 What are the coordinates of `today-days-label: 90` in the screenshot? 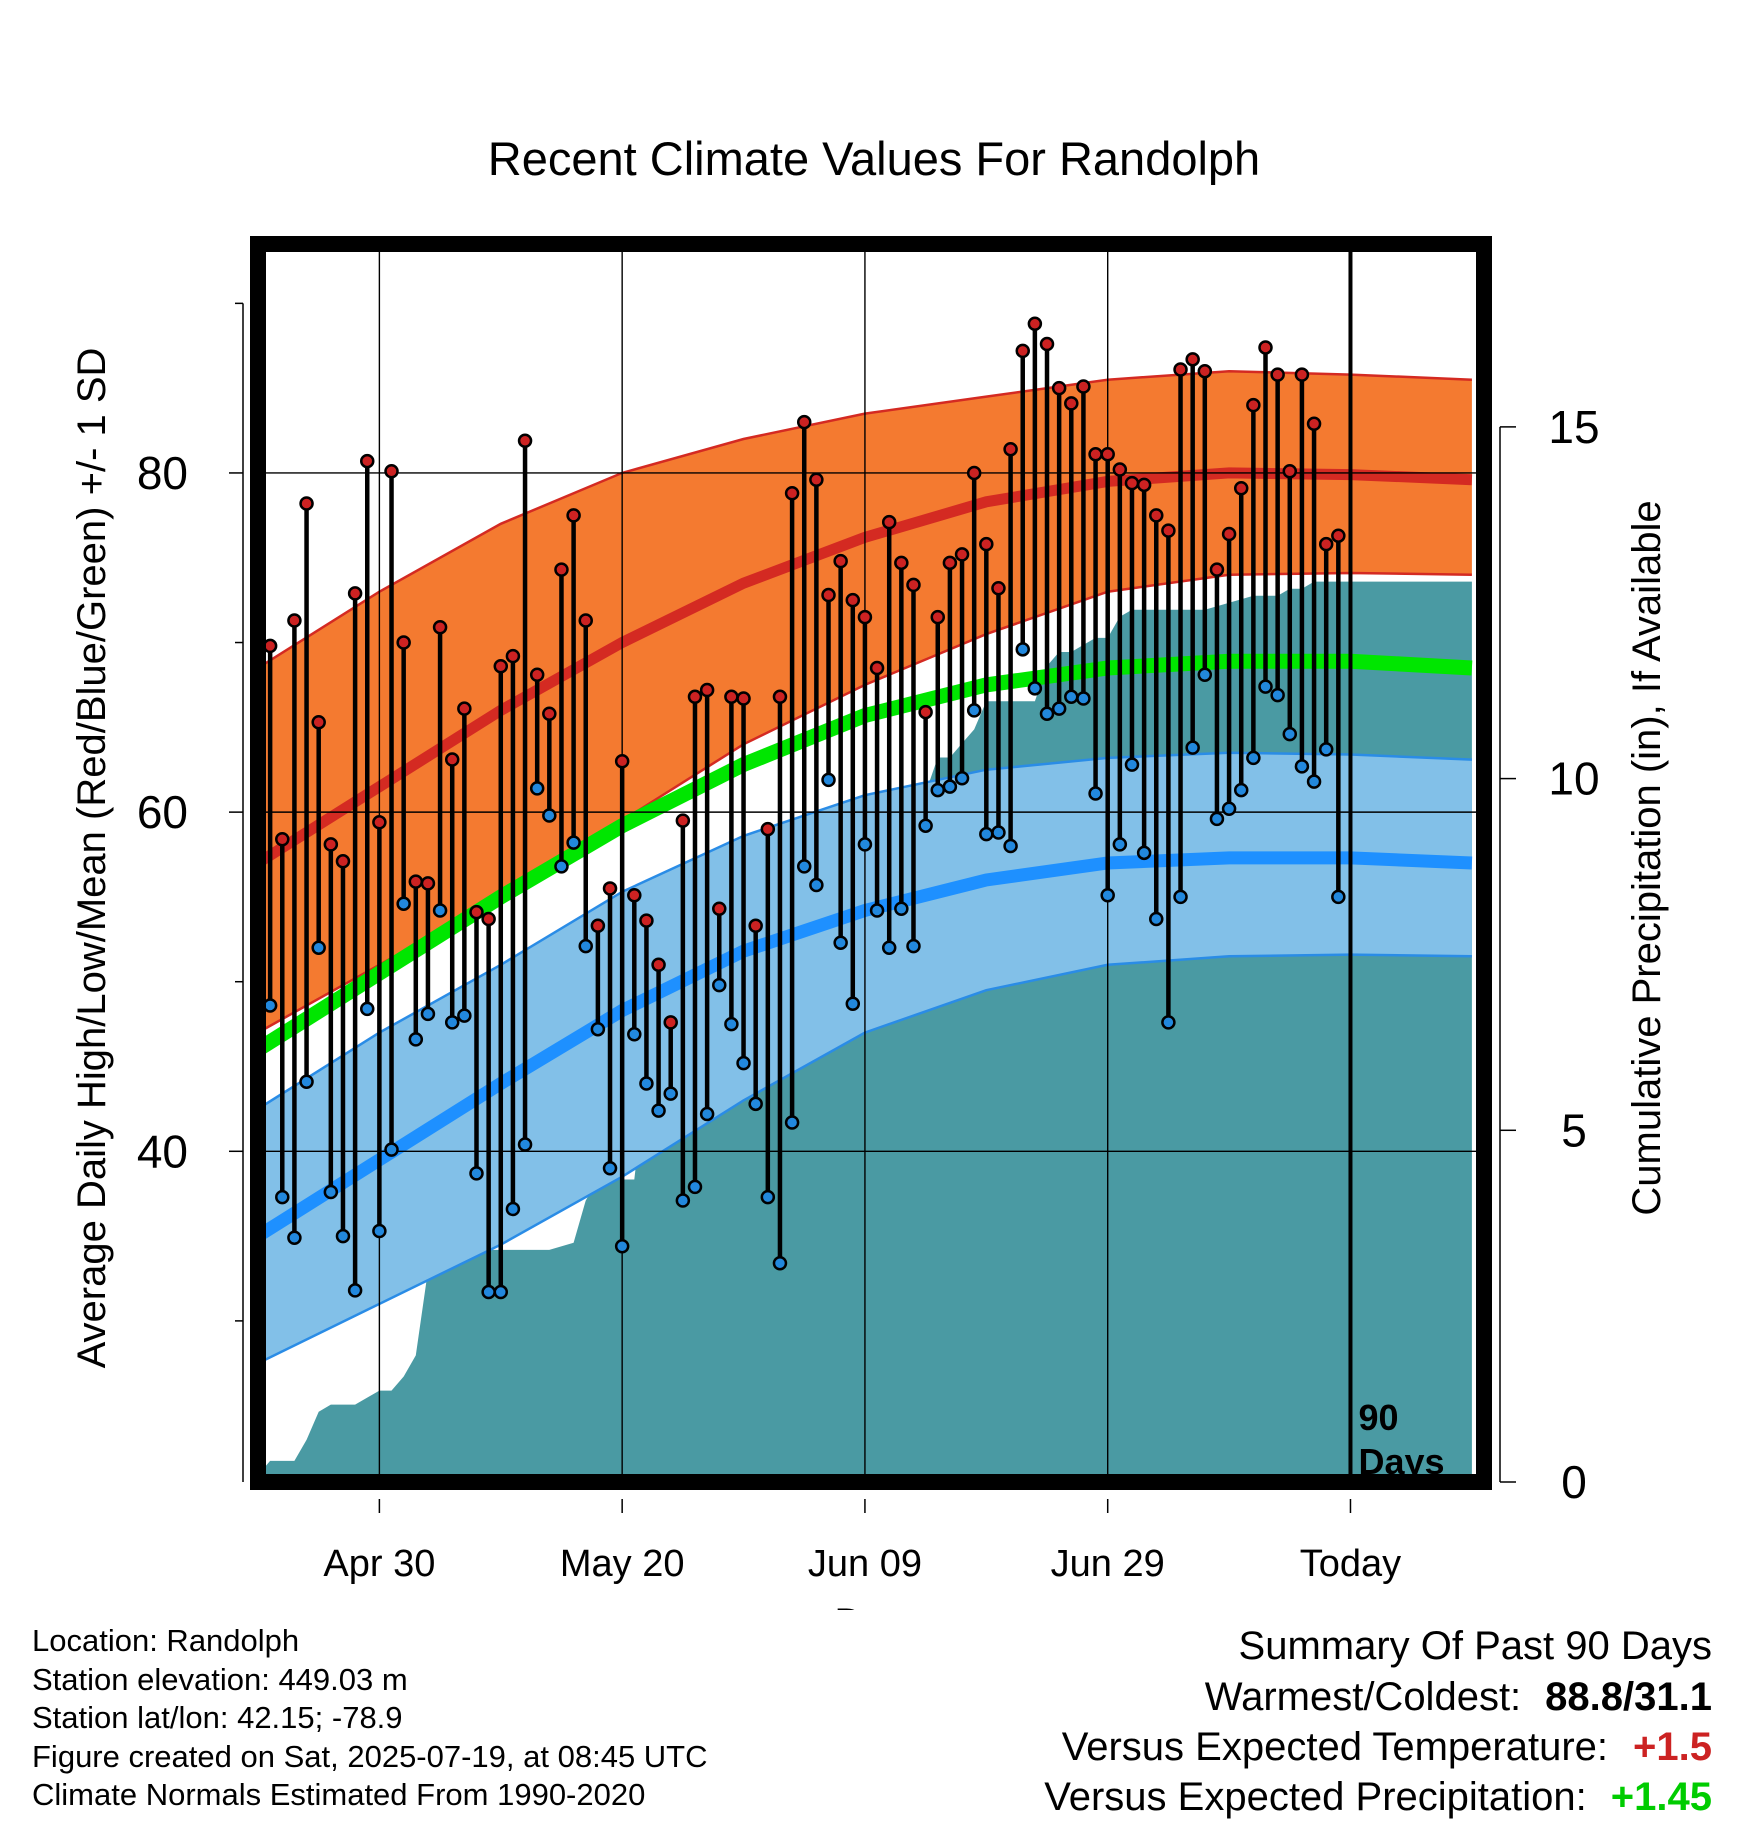 It's located at (1378, 1417).